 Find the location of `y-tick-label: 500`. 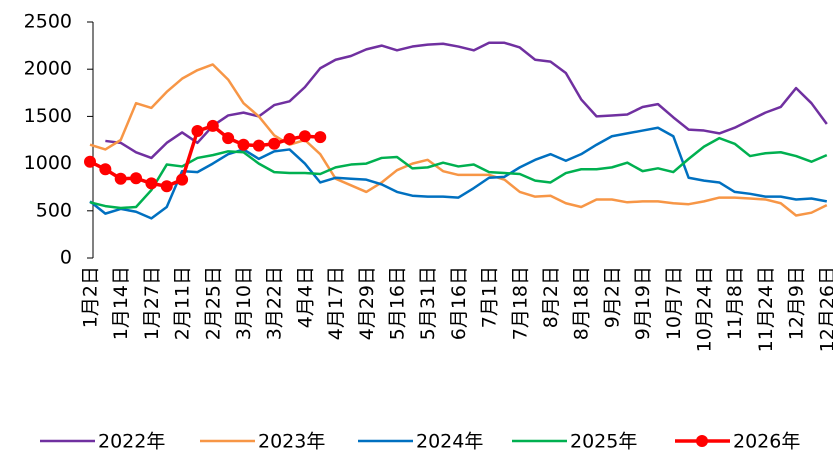

y-tick-label: 500 is located at coordinates (54, 210).